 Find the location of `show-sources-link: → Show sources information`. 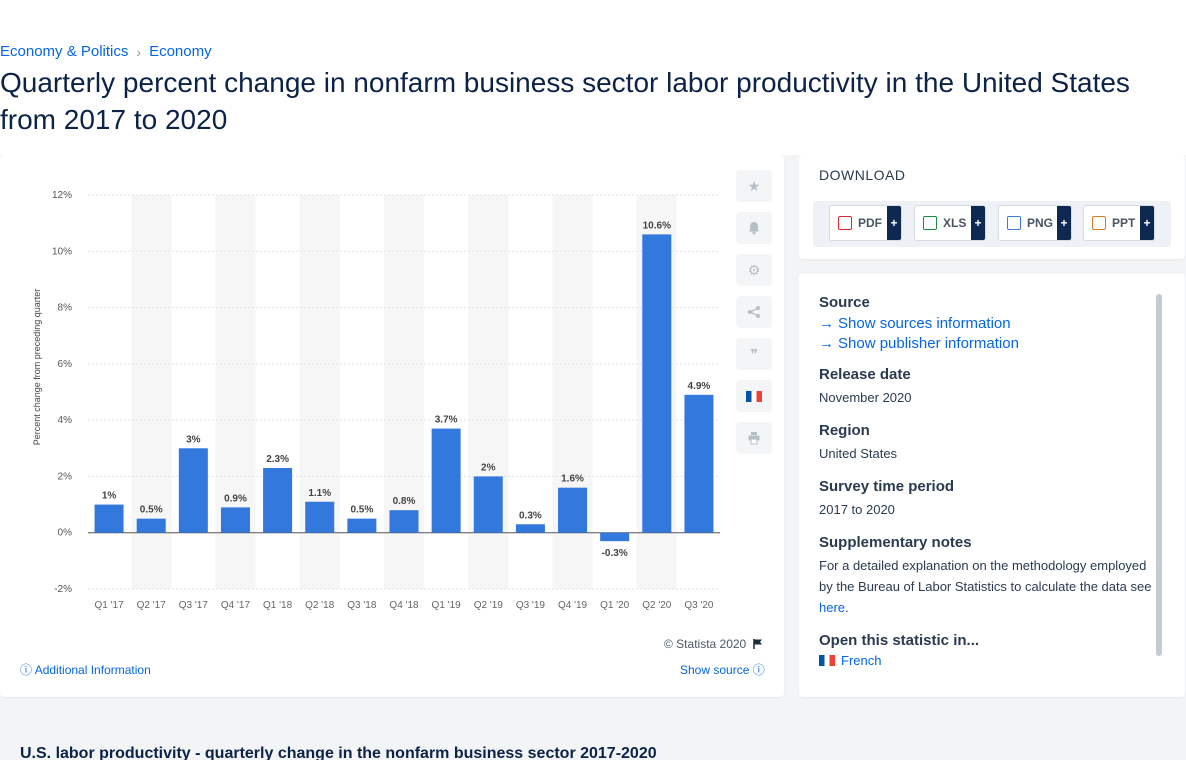

show-sources-link: → Show sources information is located at coordinates (989, 323).